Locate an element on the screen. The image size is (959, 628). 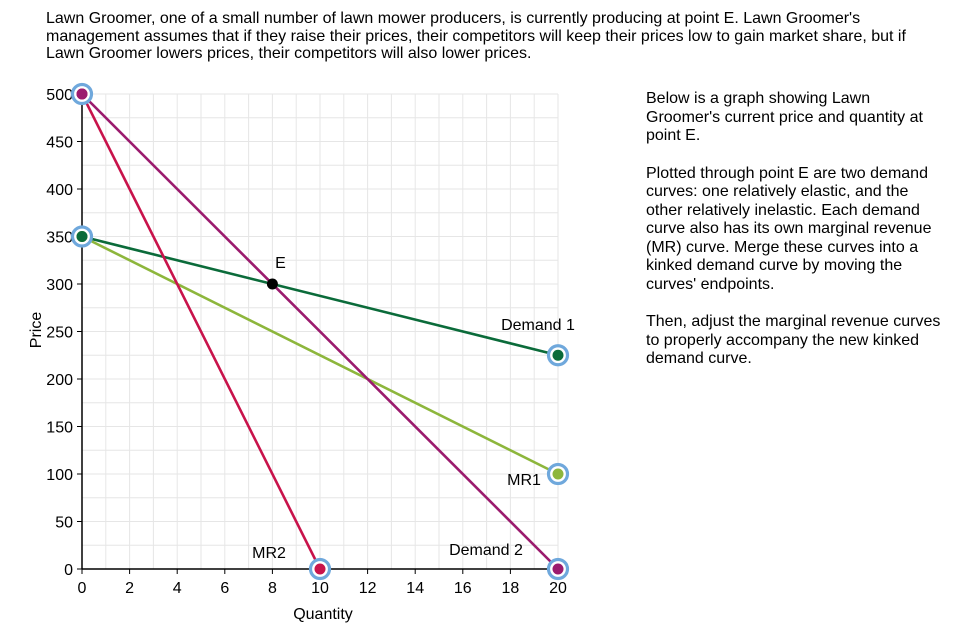
y-tick-label: 400 is located at coordinates (59, 190).